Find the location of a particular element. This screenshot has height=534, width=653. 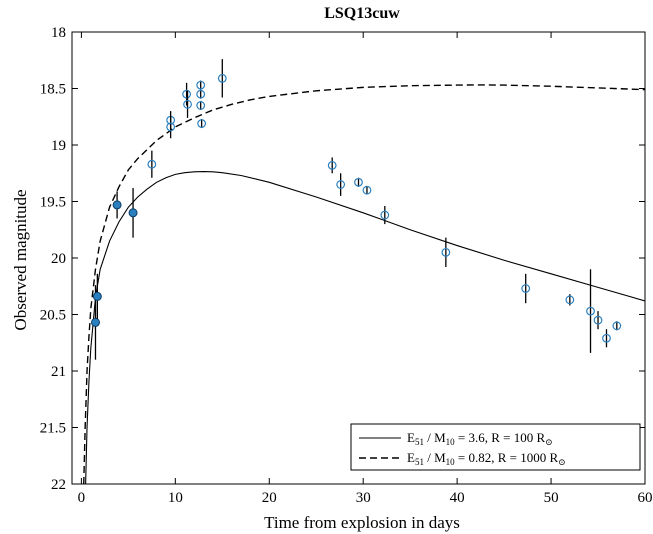

legend-box is located at coordinates (495, 447).